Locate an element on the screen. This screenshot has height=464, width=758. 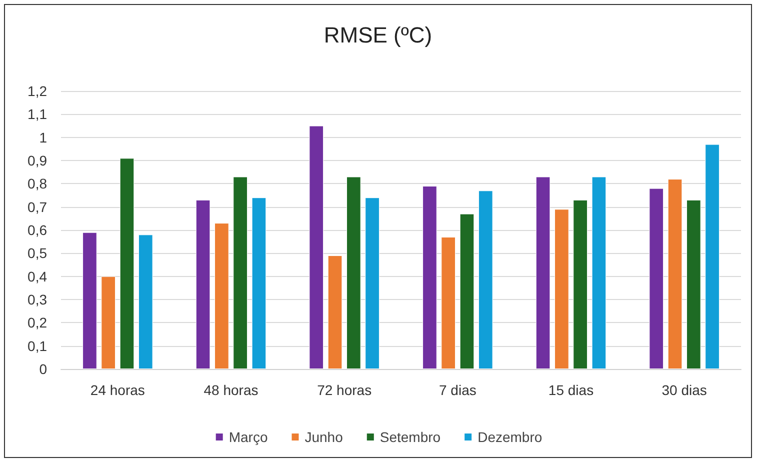
y-tick-label: 1,2 is located at coordinates (38, 91).